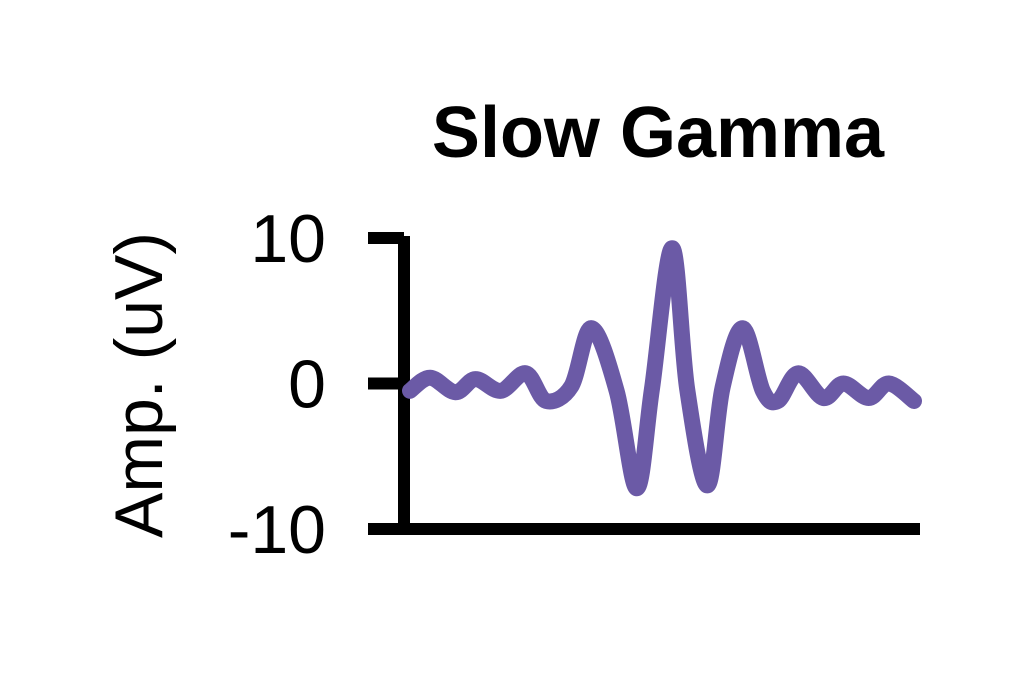  Describe the element at coordinates (658, 133) in the screenshot. I see `chart-title: Slow Gamma` at that location.